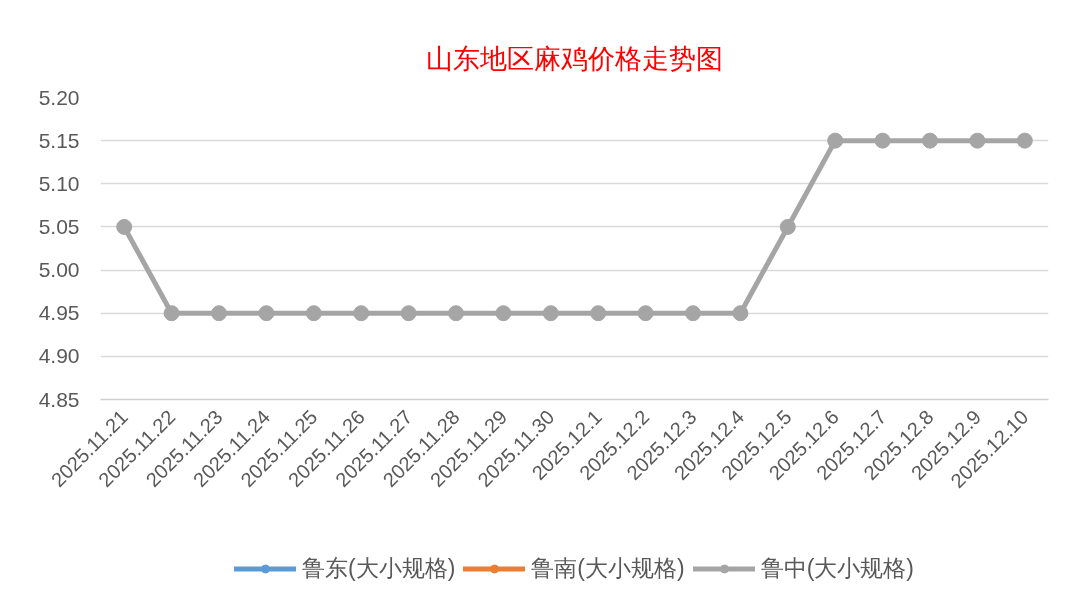 The height and width of the screenshot is (613, 1082). Describe the element at coordinates (574, 58) in the screenshot. I see `chart-title: 山东地区麻鸡价格走势图` at that location.